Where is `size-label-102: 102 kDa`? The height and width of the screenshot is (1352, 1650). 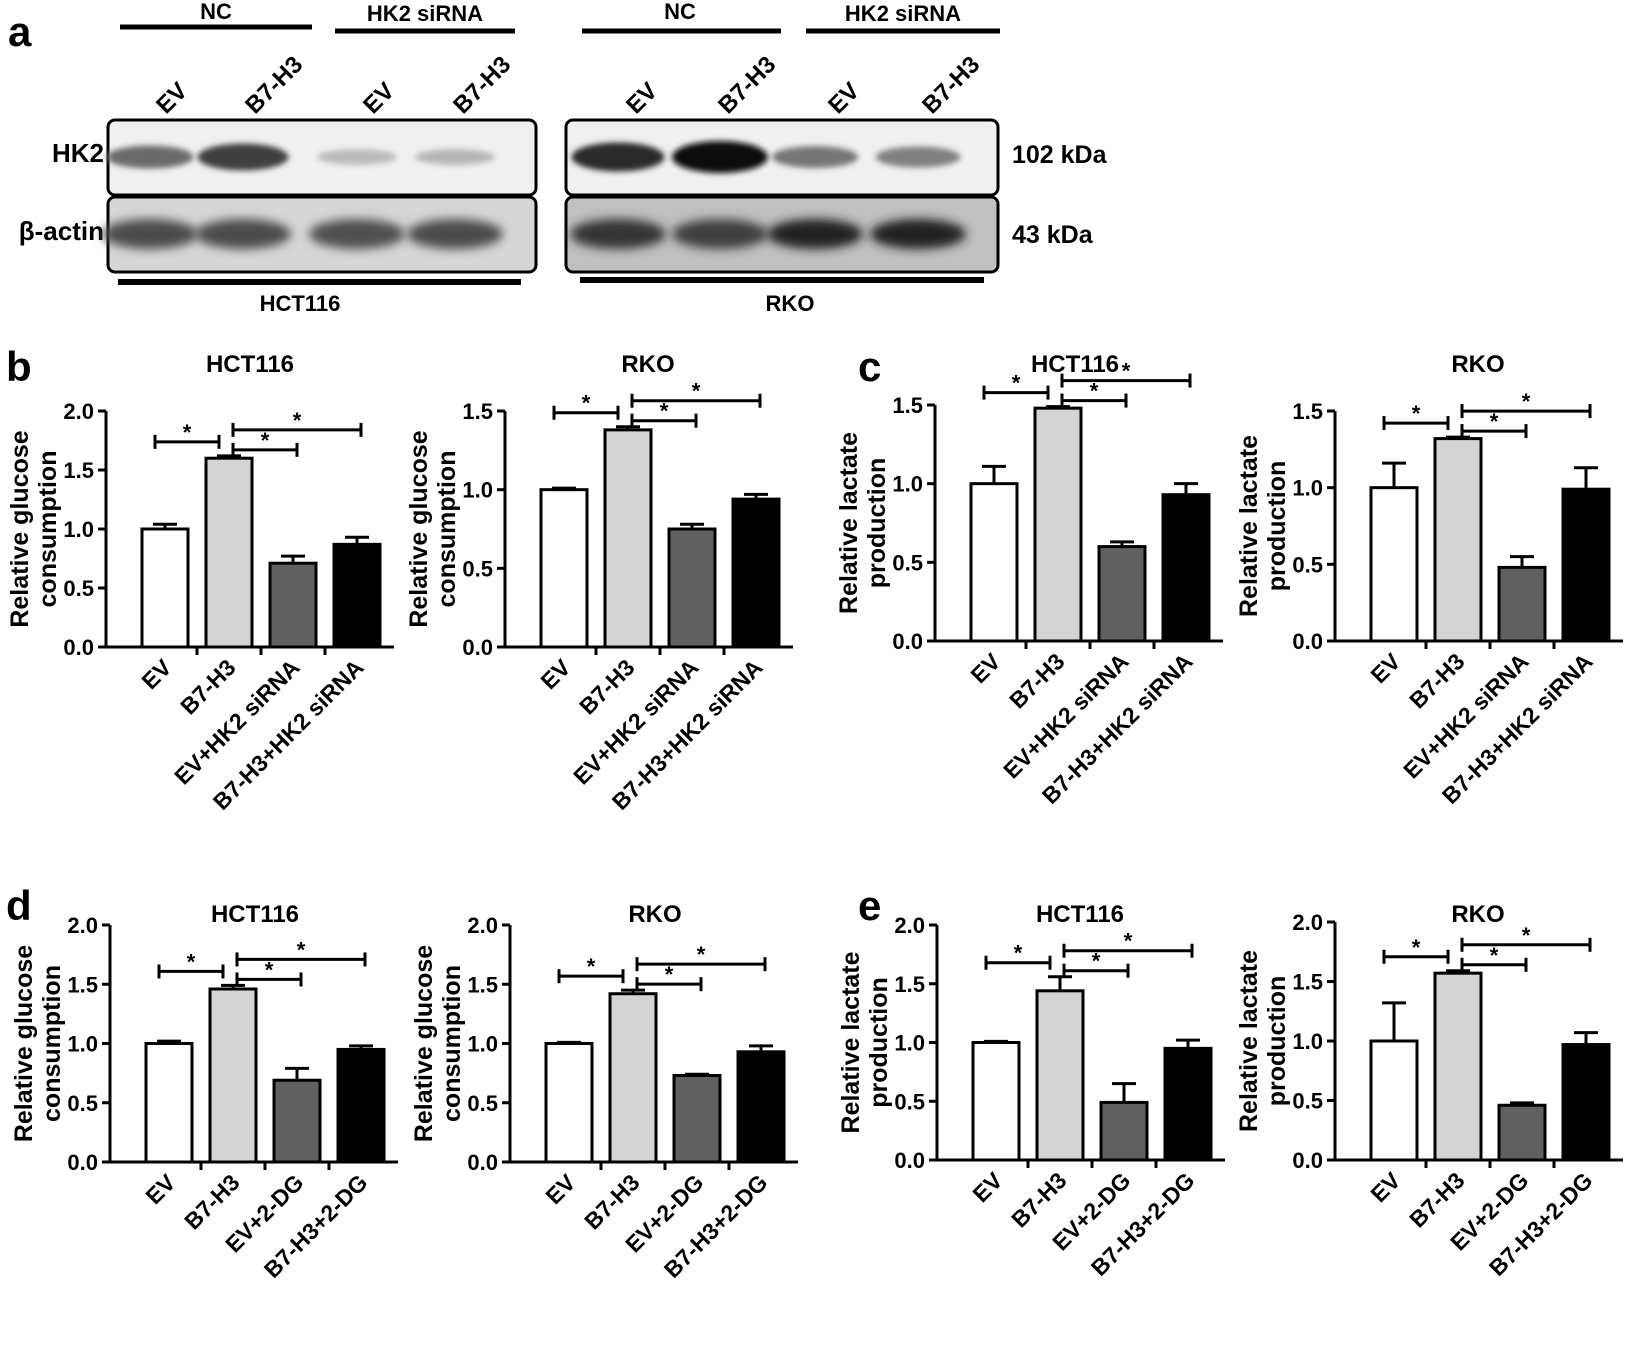
size-label-102: 102 kDa is located at coordinates (1060, 155).